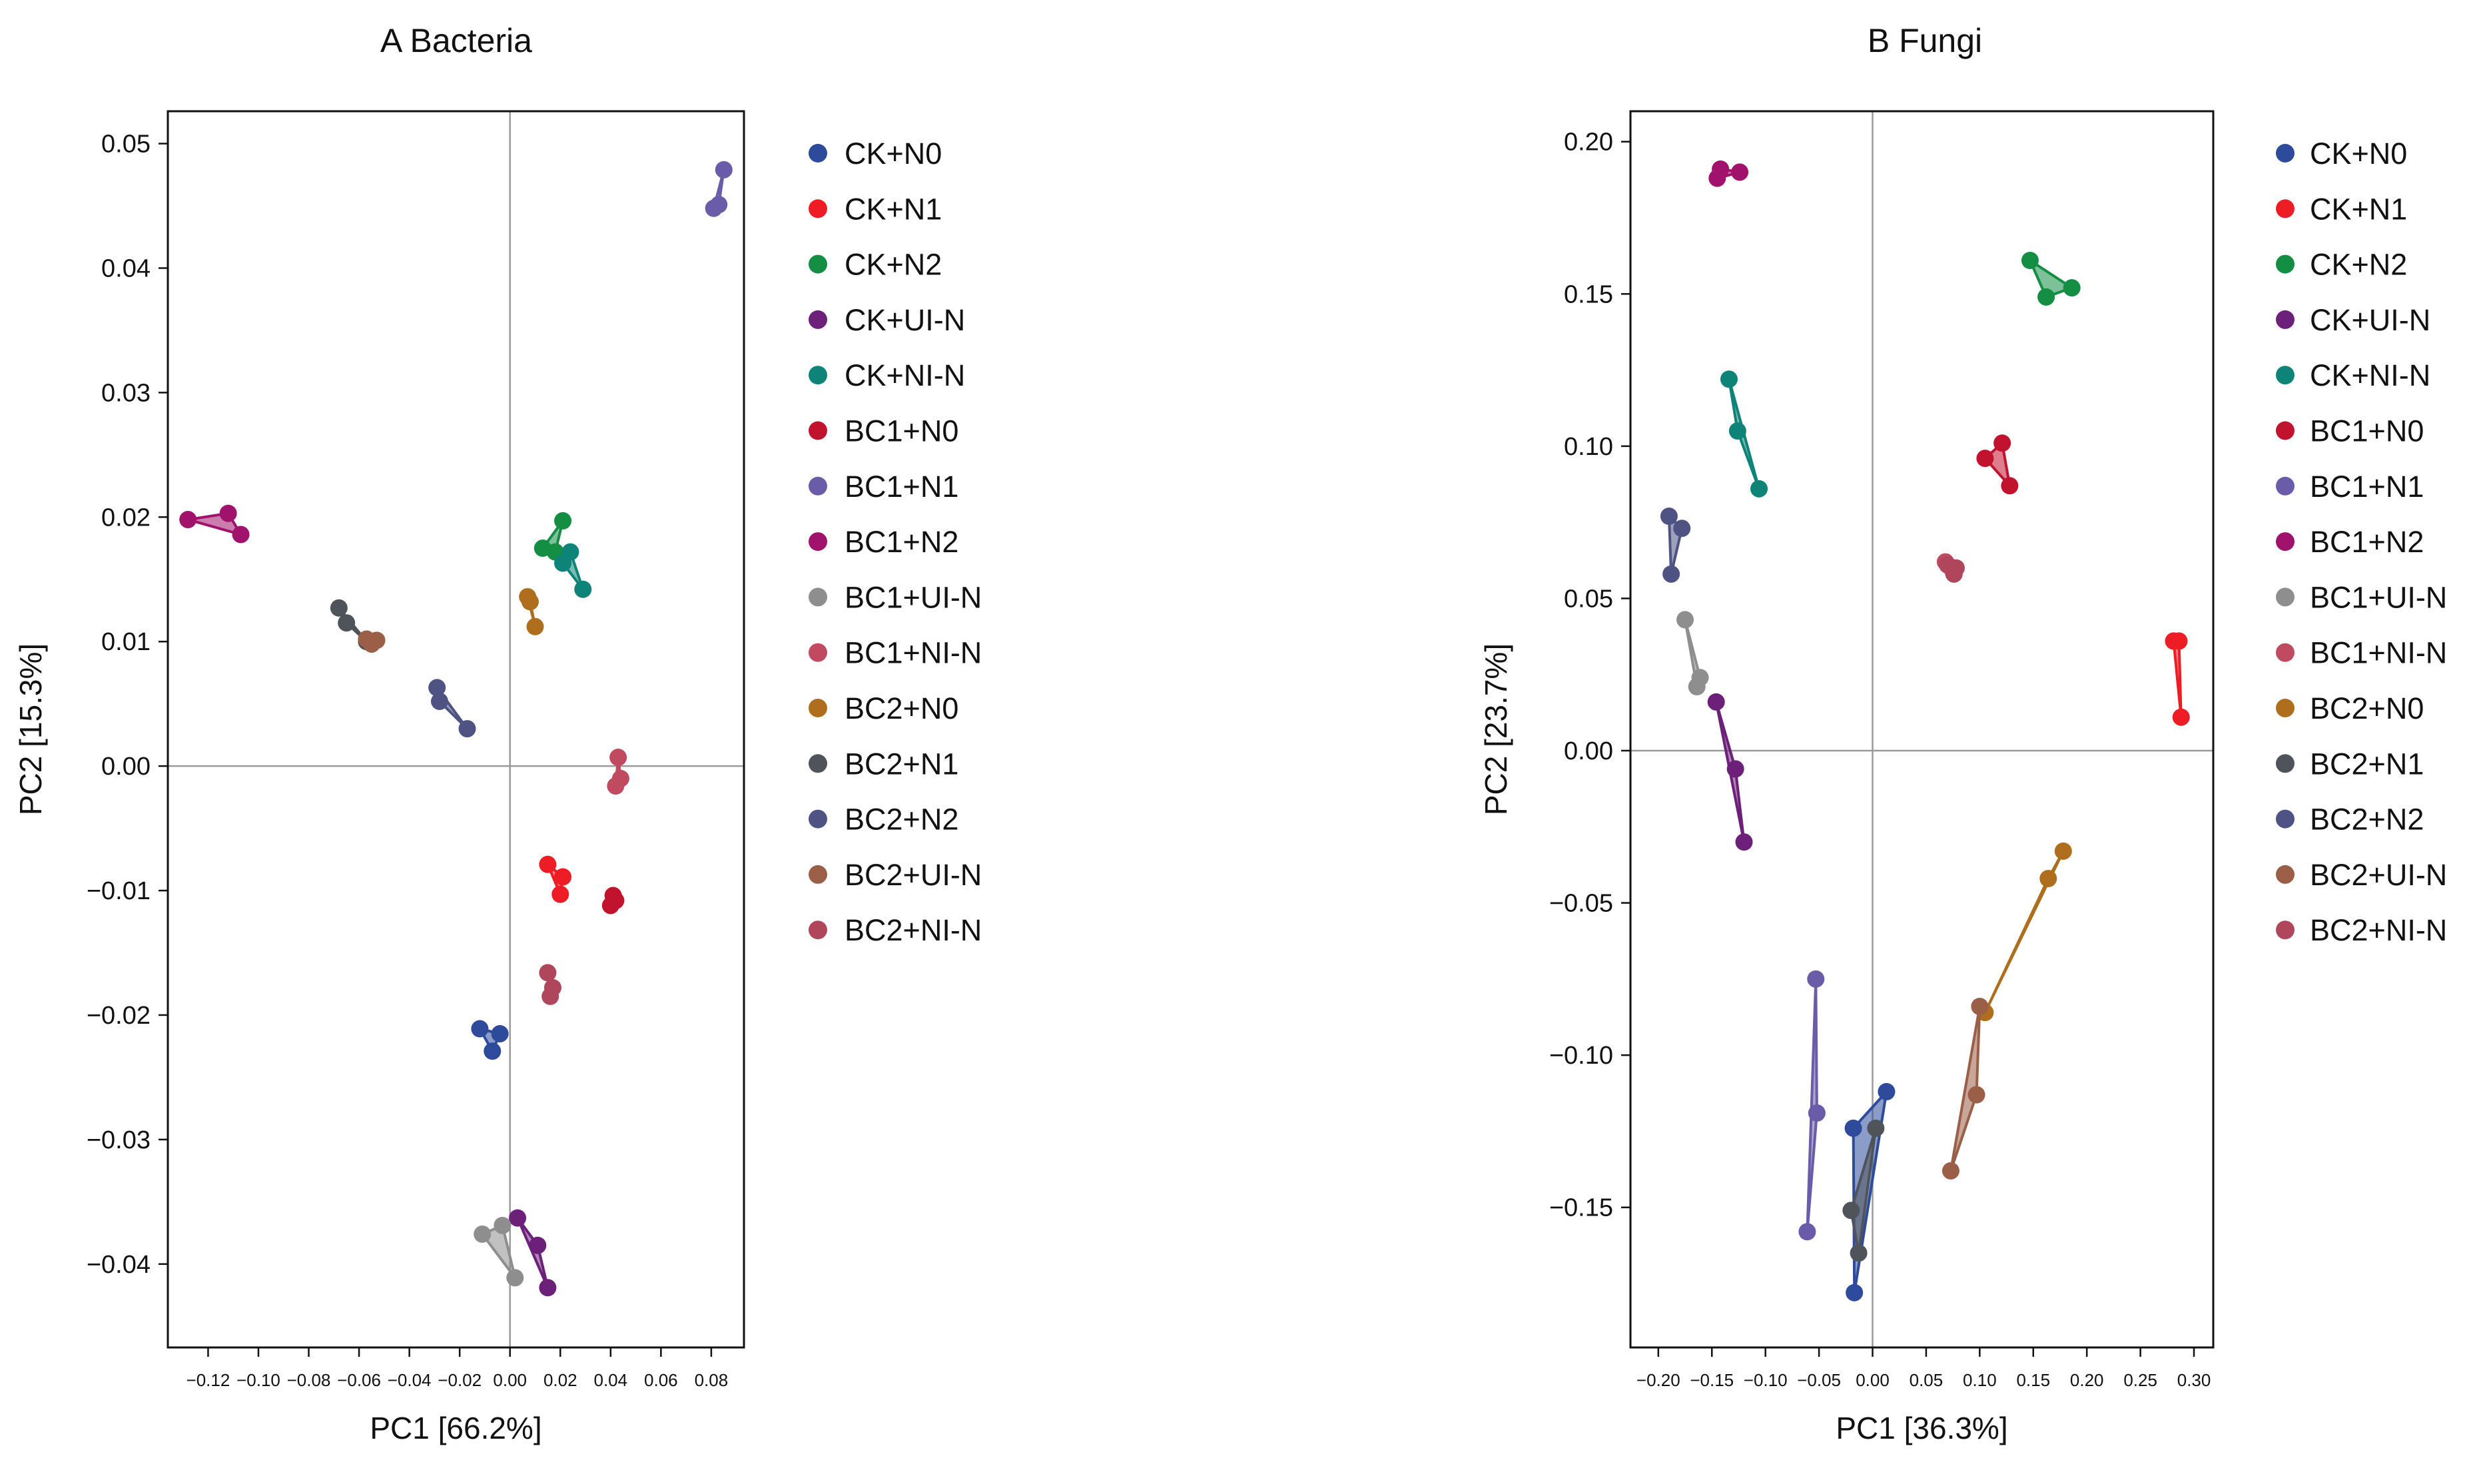  What do you see at coordinates (119, 1140) in the screenshot?
I see `y-tick-label: −0.03` at bounding box center [119, 1140].